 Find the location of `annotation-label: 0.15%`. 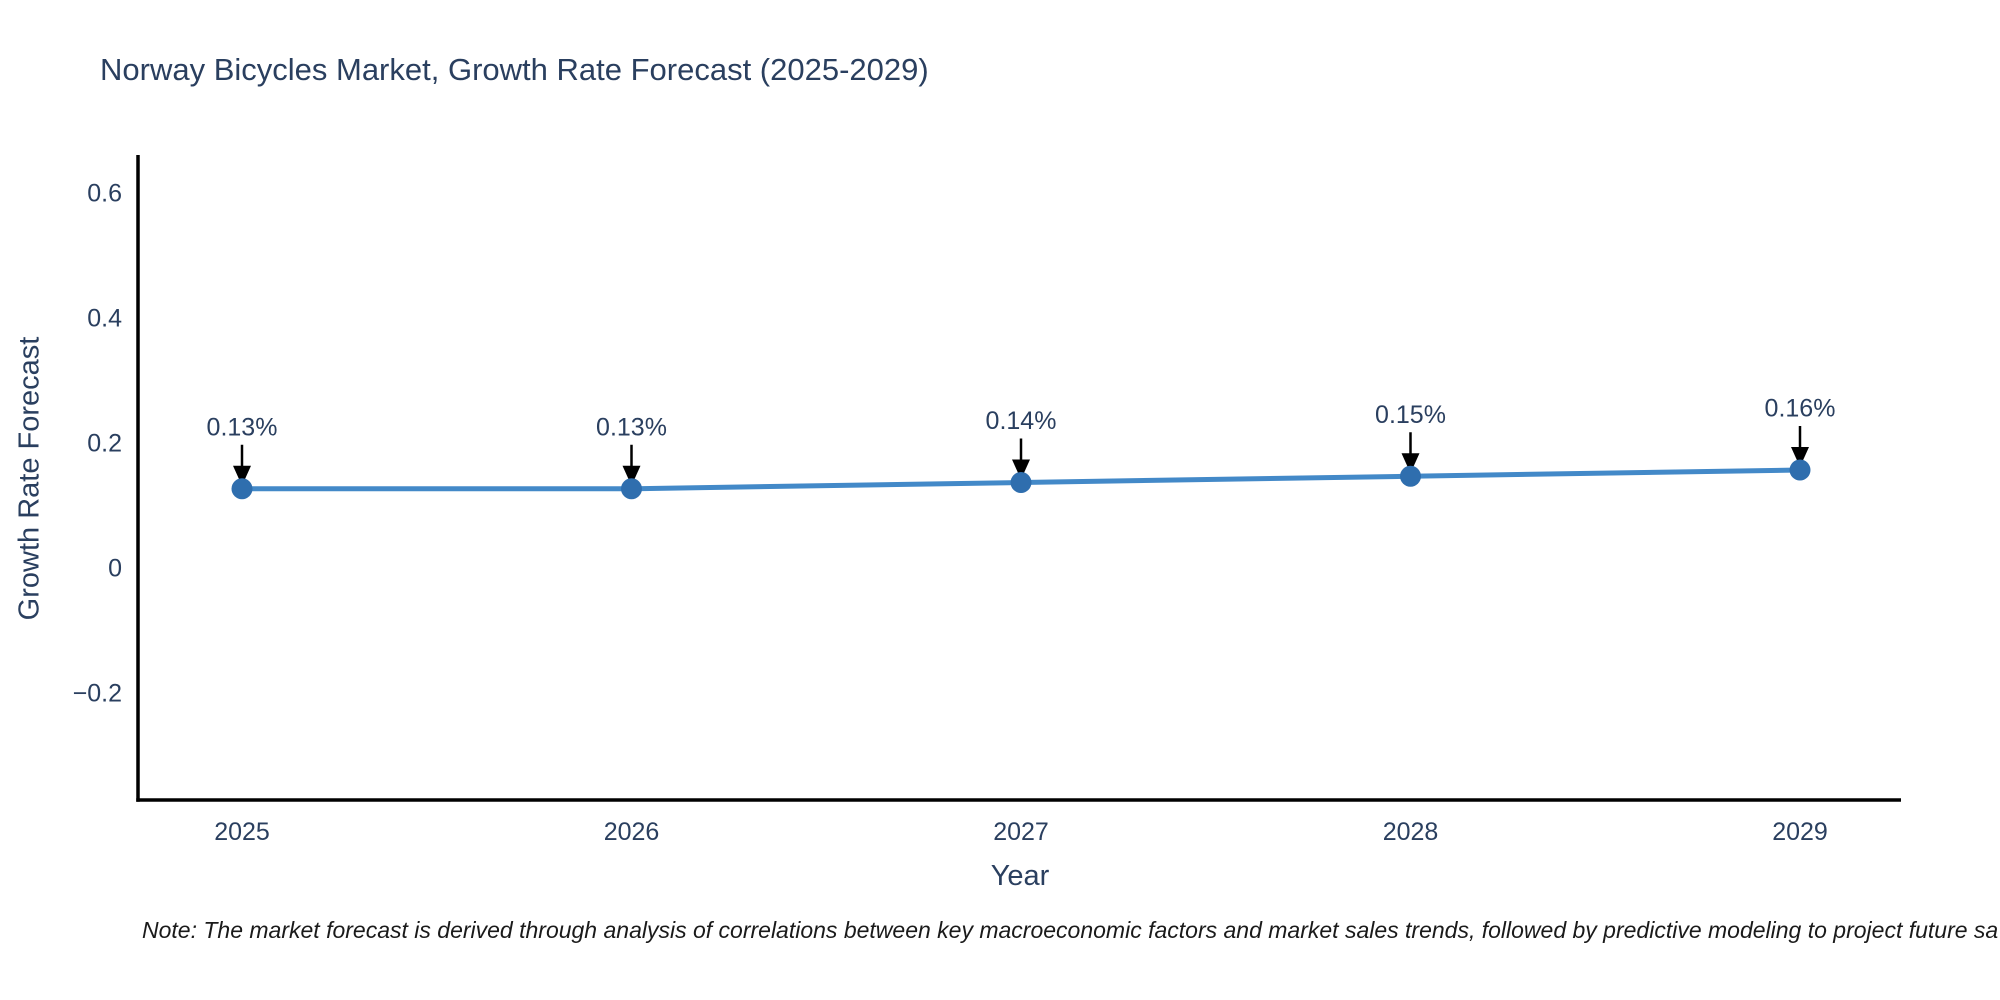

annotation-label: 0.15% is located at coordinates (1410, 415).